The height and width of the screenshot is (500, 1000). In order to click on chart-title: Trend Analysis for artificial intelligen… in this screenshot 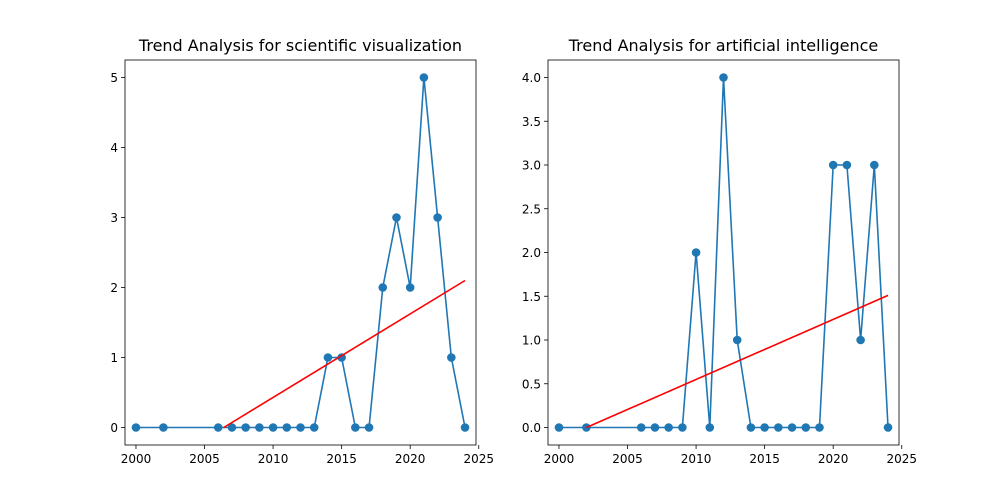, I will do `click(723, 45)`.